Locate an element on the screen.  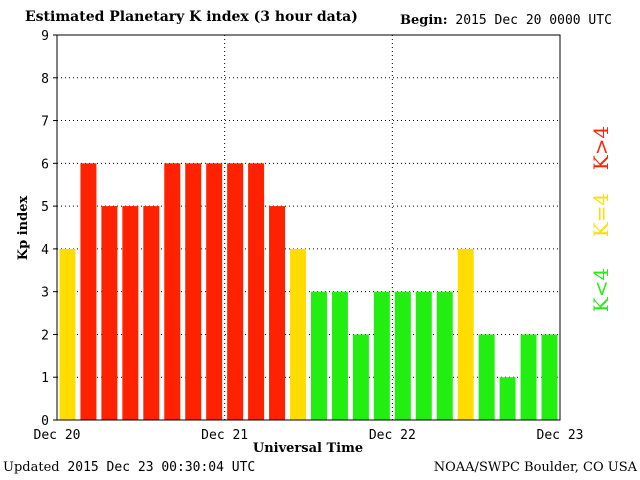
updated-label: Updated is located at coordinates (31, 467).